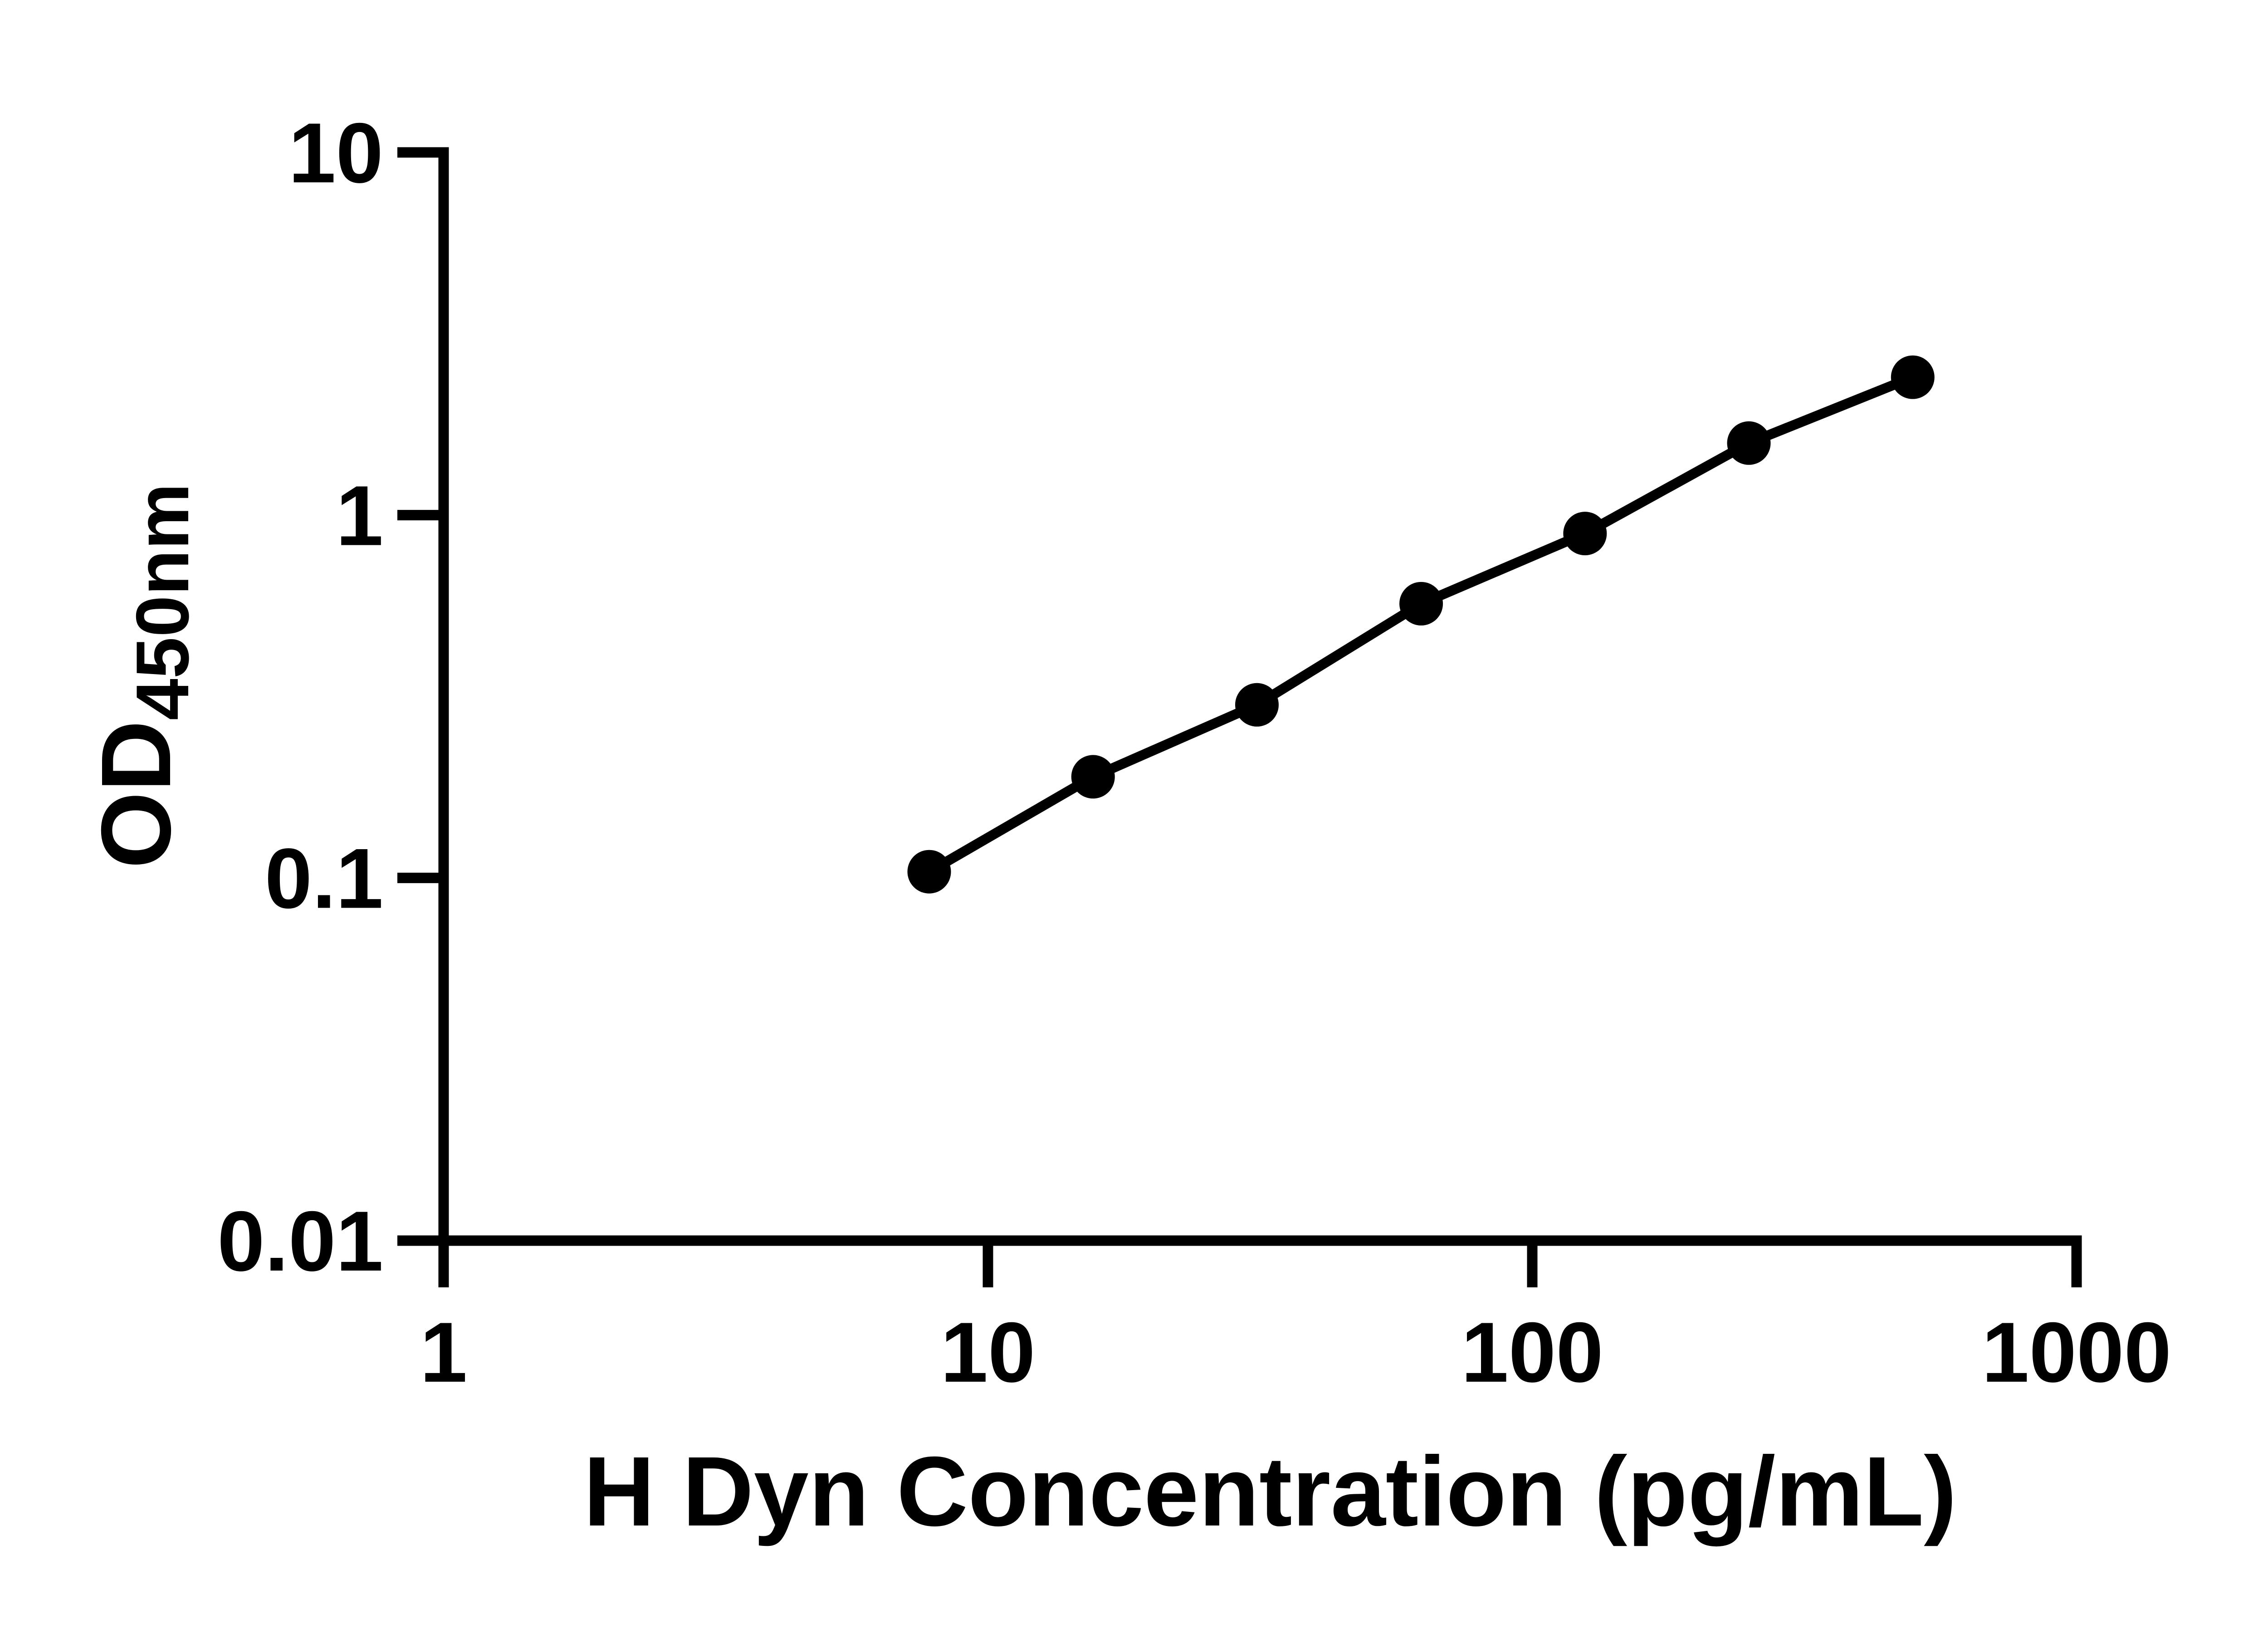 The image size is (2268, 1633). What do you see at coordinates (336, 152) in the screenshot?
I see `y-tick-label: 10` at bounding box center [336, 152].